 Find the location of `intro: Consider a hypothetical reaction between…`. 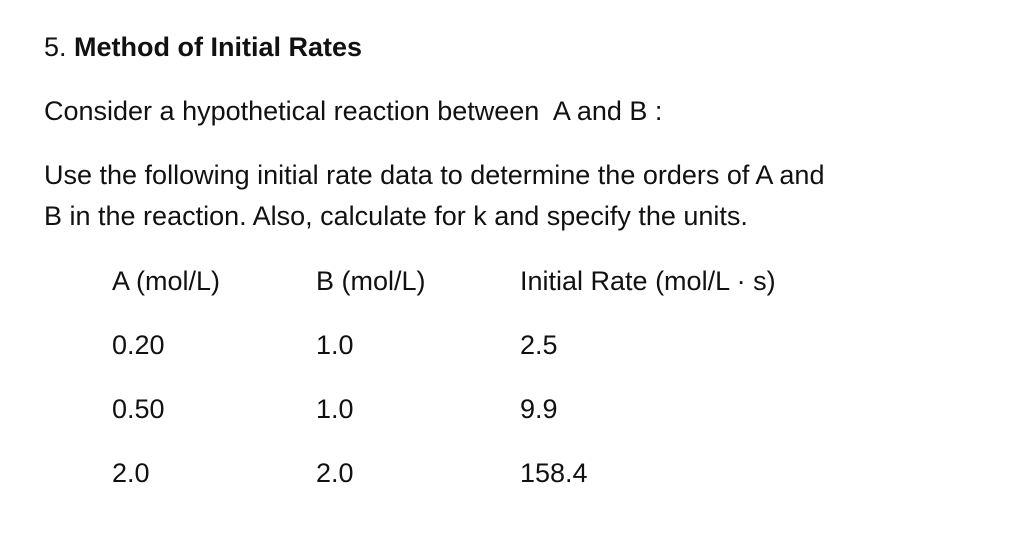

intro: Consider a hypothetical reaction between… is located at coordinates (353, 111).